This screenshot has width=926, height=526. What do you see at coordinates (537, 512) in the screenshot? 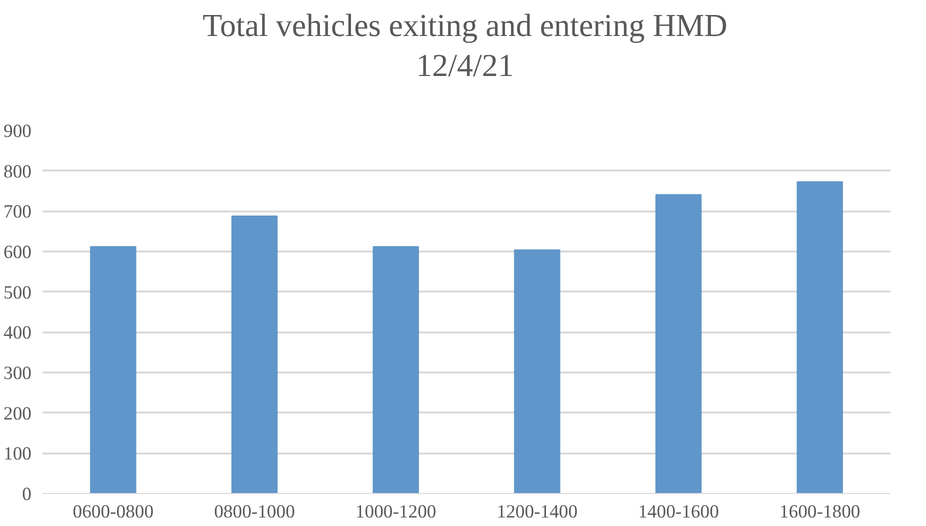
I see `x-tick-label: 1200-1400` at bounding box center [537, 512].